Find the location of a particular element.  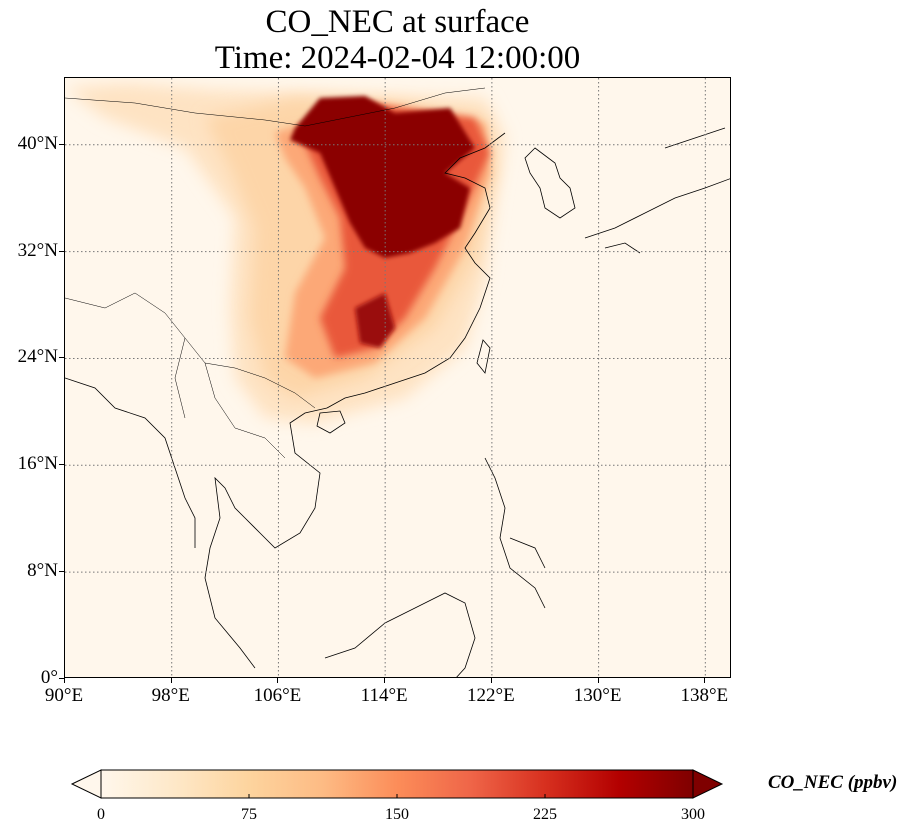

lon-tick-label: 114°E is located at coordinates (384, 695).